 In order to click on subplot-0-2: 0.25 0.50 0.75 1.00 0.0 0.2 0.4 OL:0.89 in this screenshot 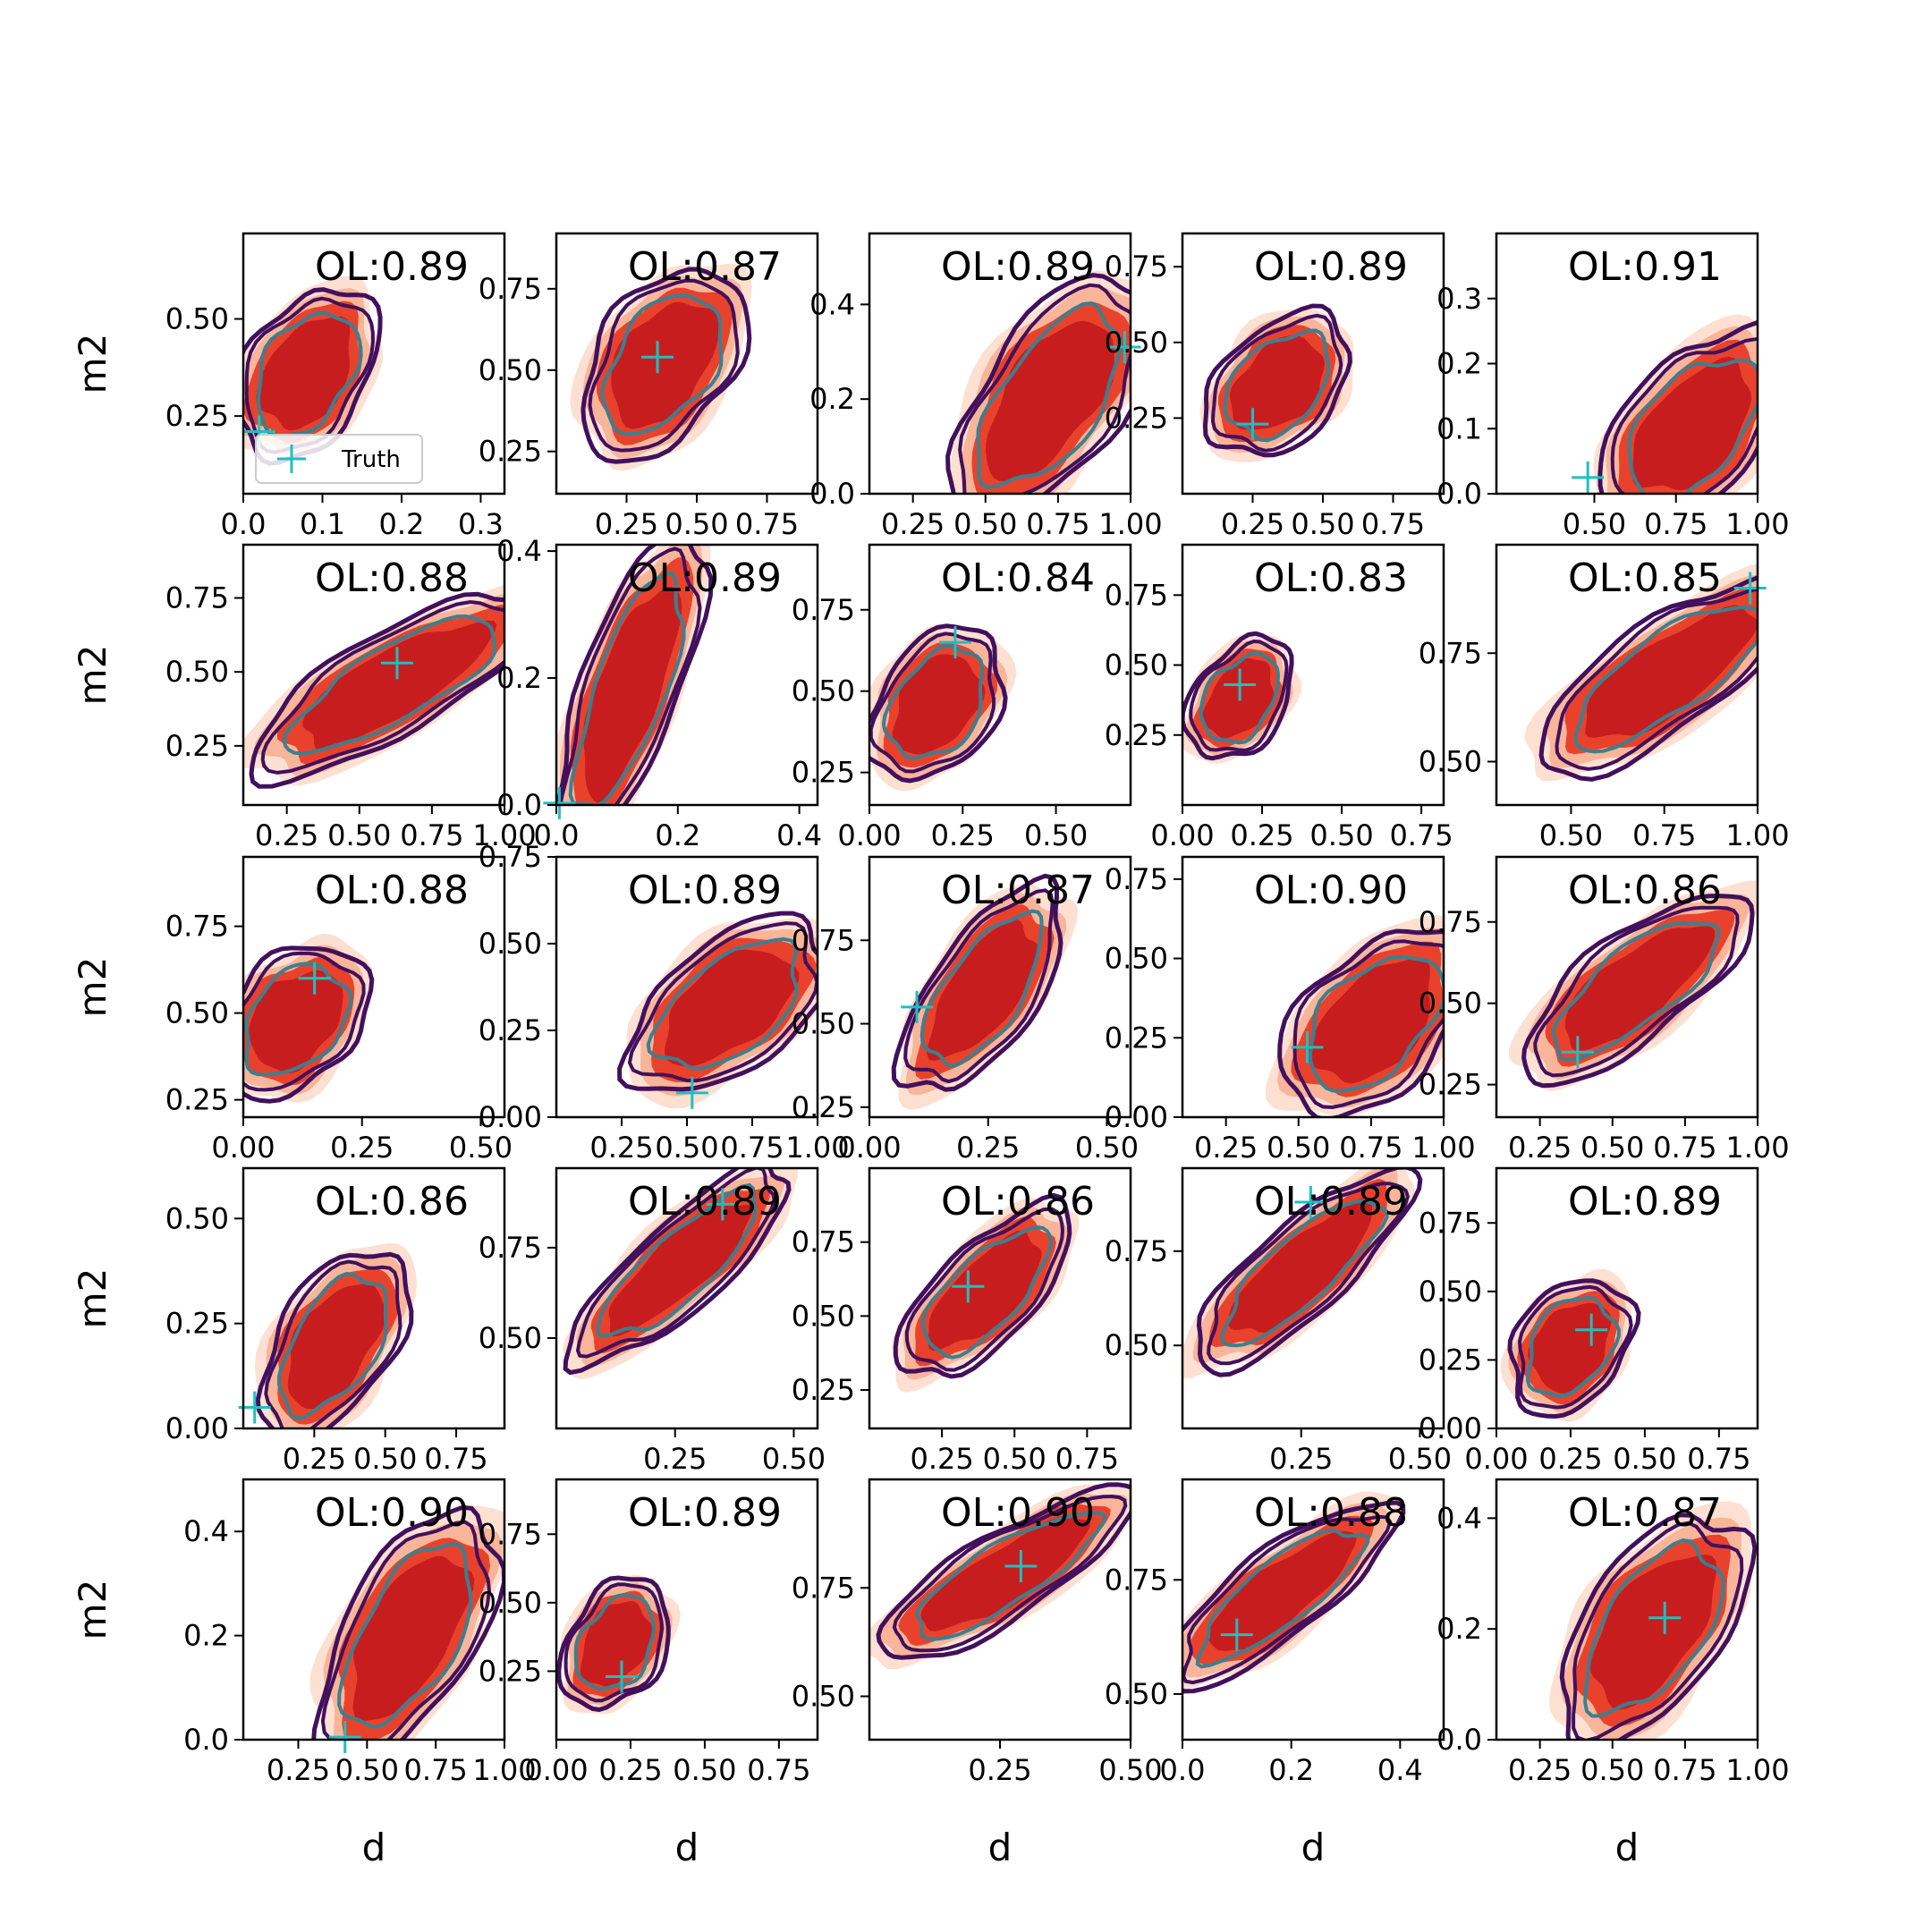, I will do `click(986, 386)`.